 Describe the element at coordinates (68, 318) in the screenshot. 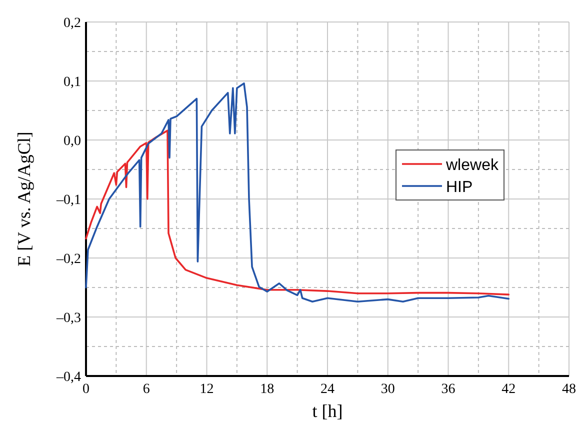

I see `y-tick-label: –0,3` at that location.